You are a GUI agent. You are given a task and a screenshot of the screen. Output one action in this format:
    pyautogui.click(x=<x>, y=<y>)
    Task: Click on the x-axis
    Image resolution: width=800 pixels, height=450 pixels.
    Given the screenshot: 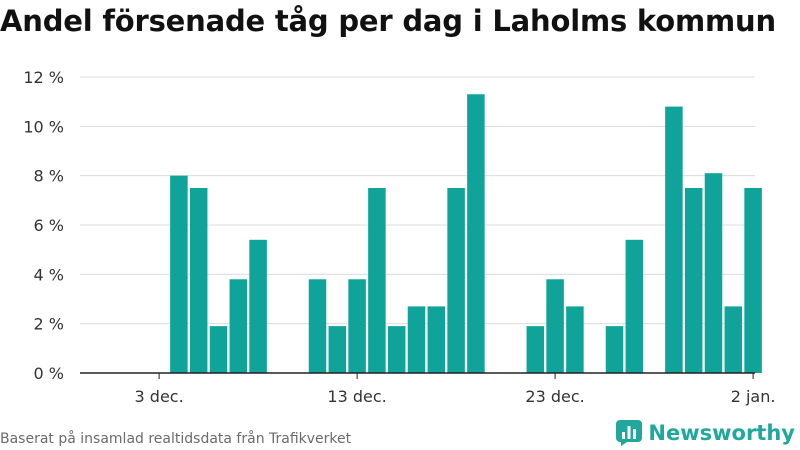 What is the action you would take?
    pyautogui.click(x=417, y=375)
    